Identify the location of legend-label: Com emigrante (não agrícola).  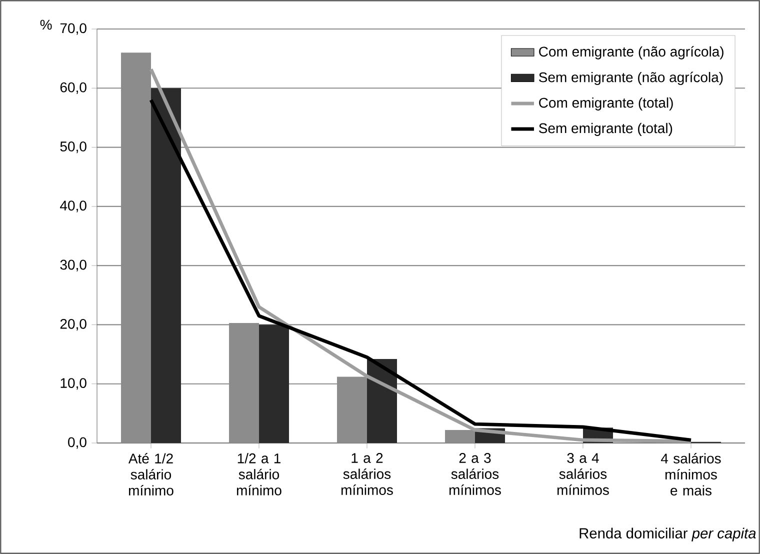
(631, 53).